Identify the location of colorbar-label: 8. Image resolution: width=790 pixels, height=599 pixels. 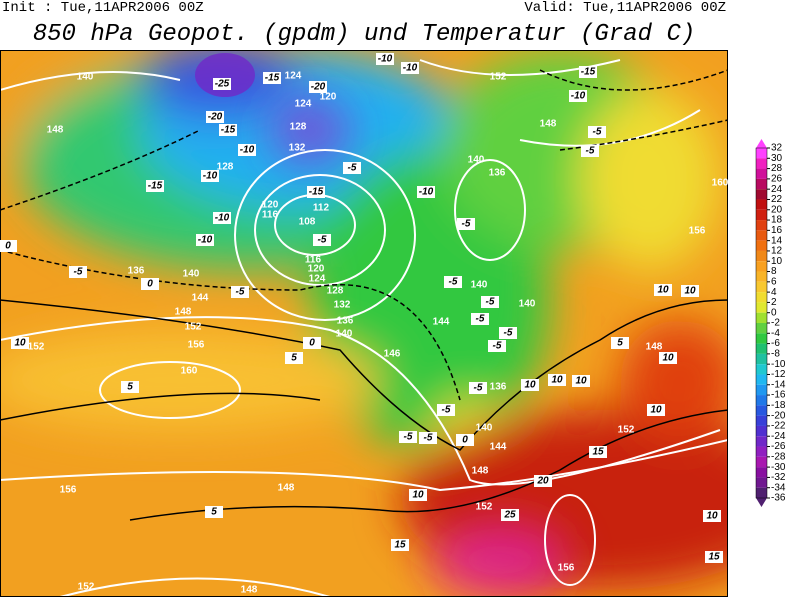
(774, 271).